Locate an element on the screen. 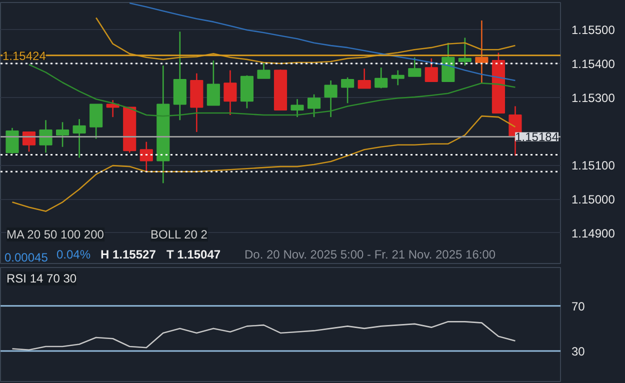 The height and width of the screenshot is (383, 625). annotation: BOLL 20 2 is located at coordinates (179, 235).